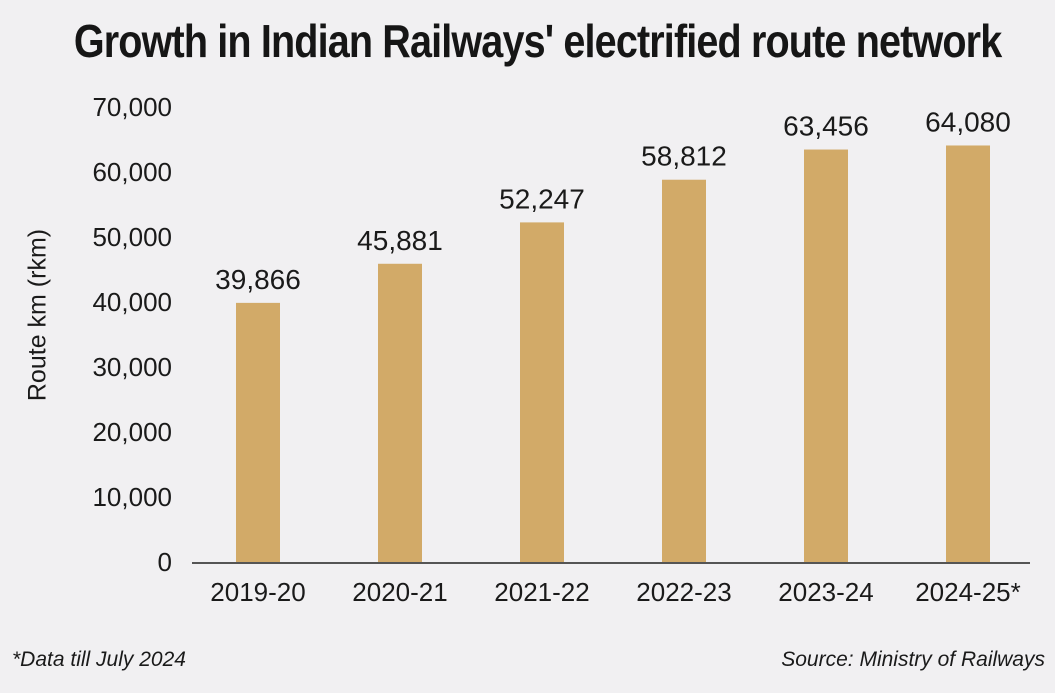 Image resolution: width=1055 pixels, height=693 pixels. Describe the element at coordinates (99, 659) in the screenshot. I see `footnote: *Data till July 2024` at that location.